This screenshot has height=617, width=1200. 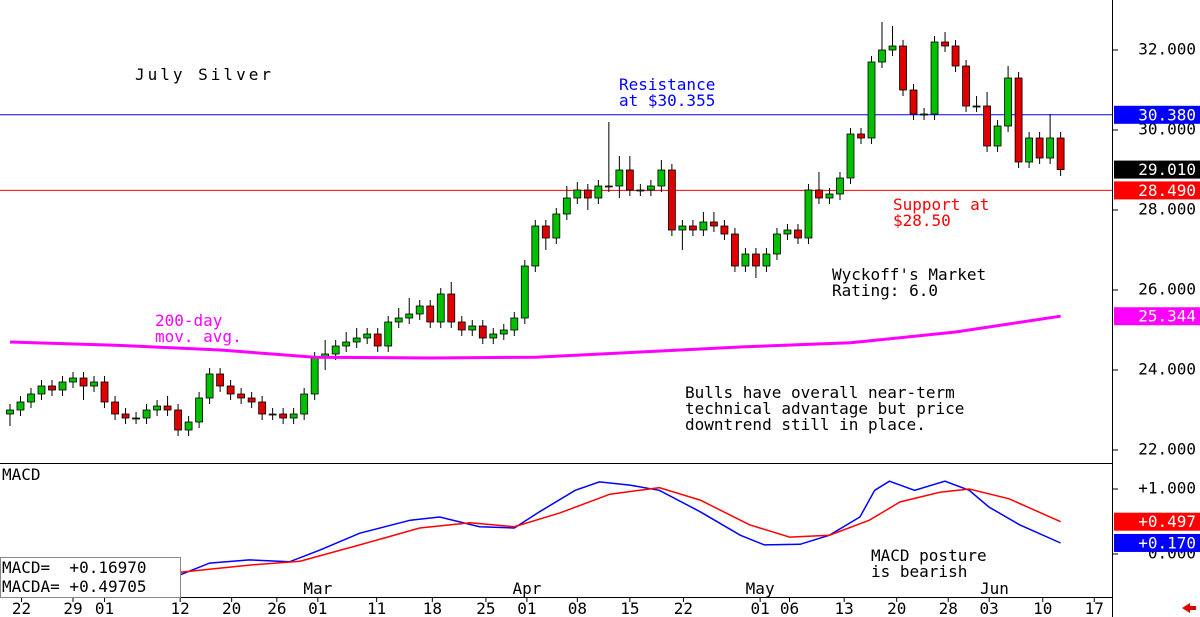 I want to click on annotation: Support at $28.50, so click(x=941, y=212).